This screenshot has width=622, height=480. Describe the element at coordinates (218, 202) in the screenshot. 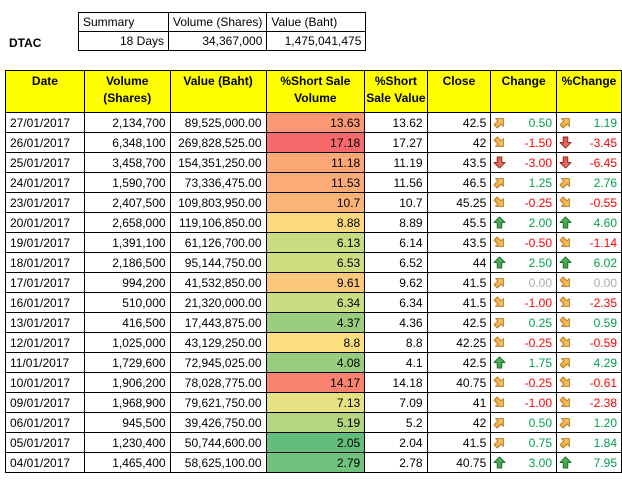

I see `value-cell: 109,803,950.00` at that location.